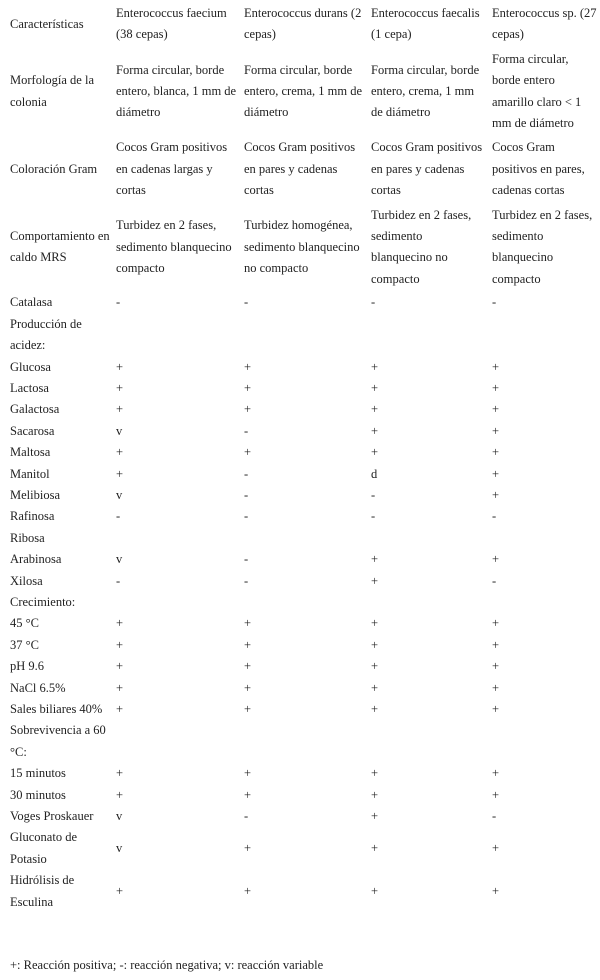 The width and height of the screenshot is (600, 980). I want to click on table-row: 45 °C + + + +, so click(303, 623).